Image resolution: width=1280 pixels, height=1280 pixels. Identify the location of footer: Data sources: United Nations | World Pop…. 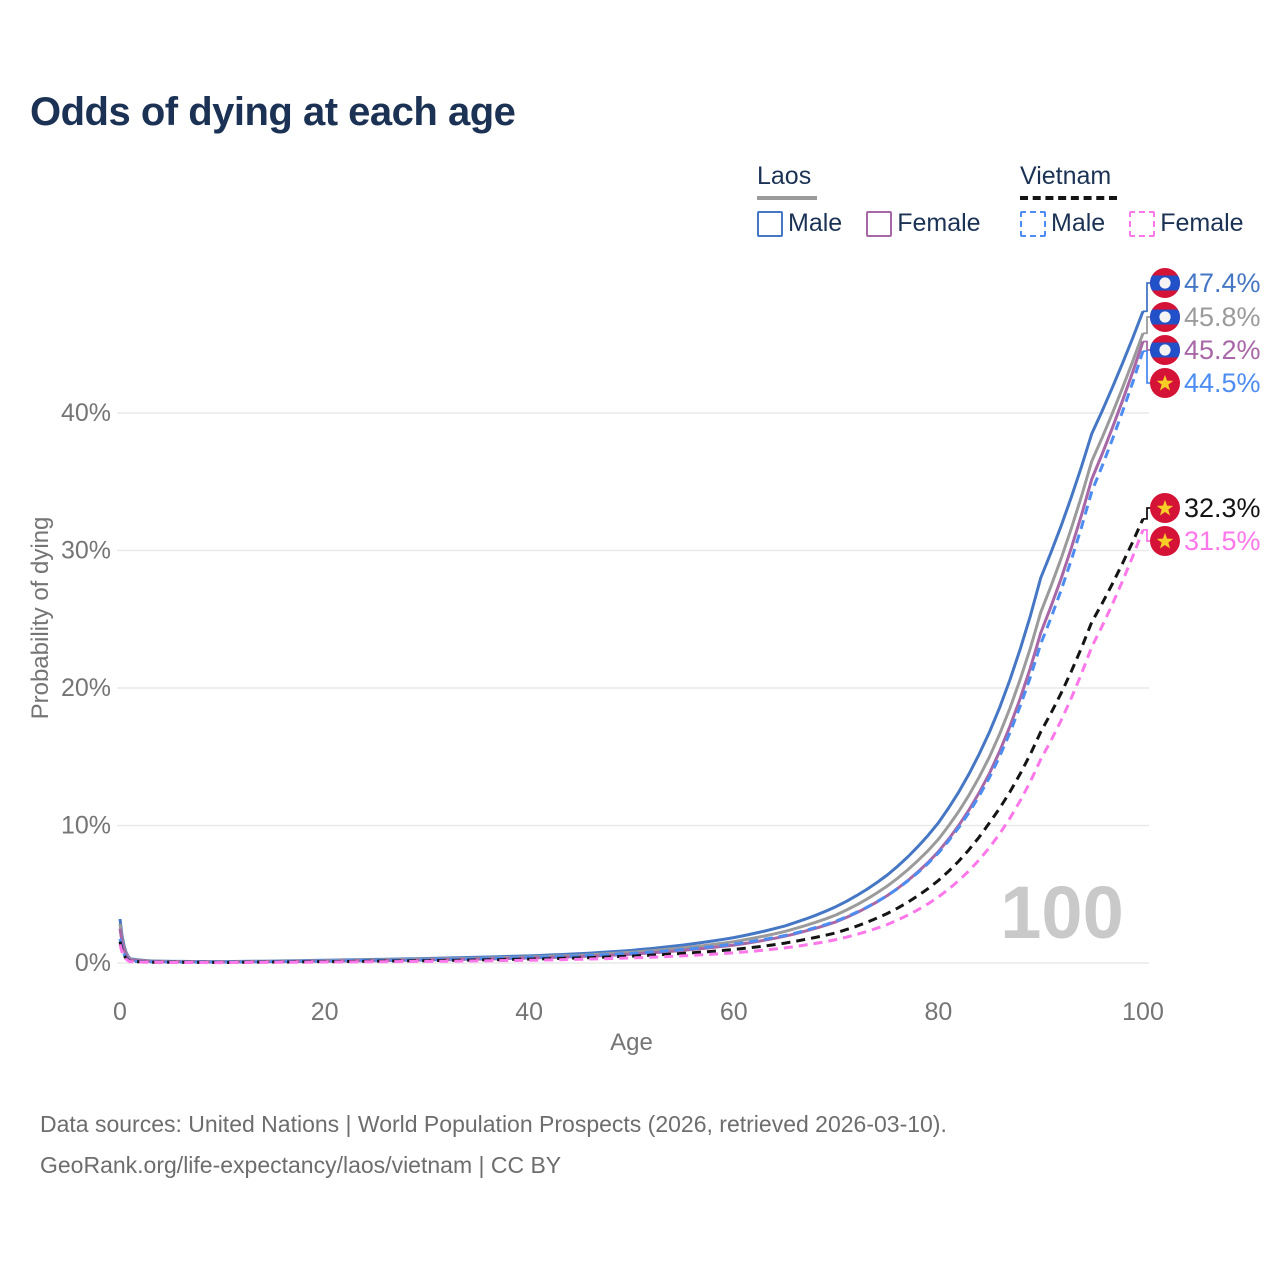
(493, 1145).